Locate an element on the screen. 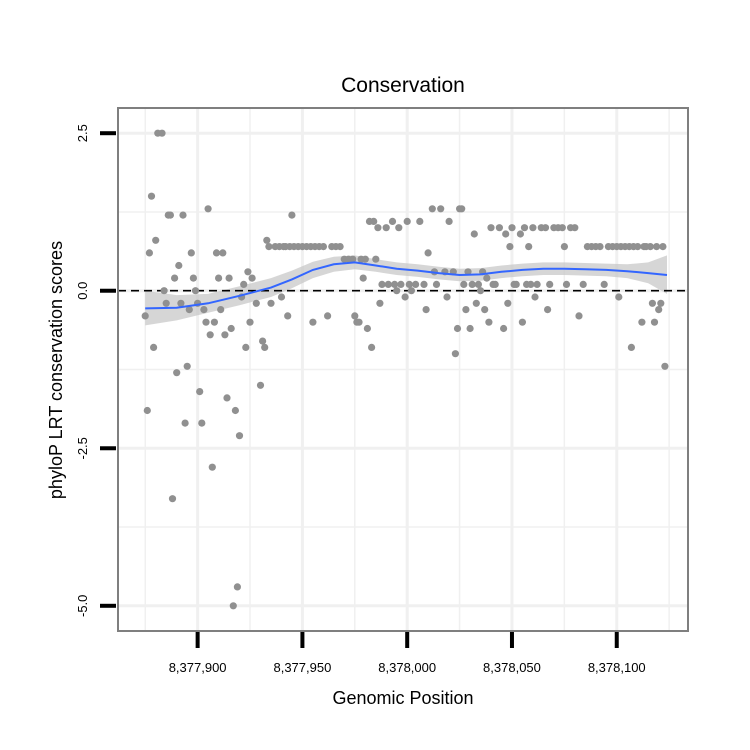 The width and height of the screenshot is (750, 750). x-tick-label: 8,378,050 is located at coordinates (512, 667).